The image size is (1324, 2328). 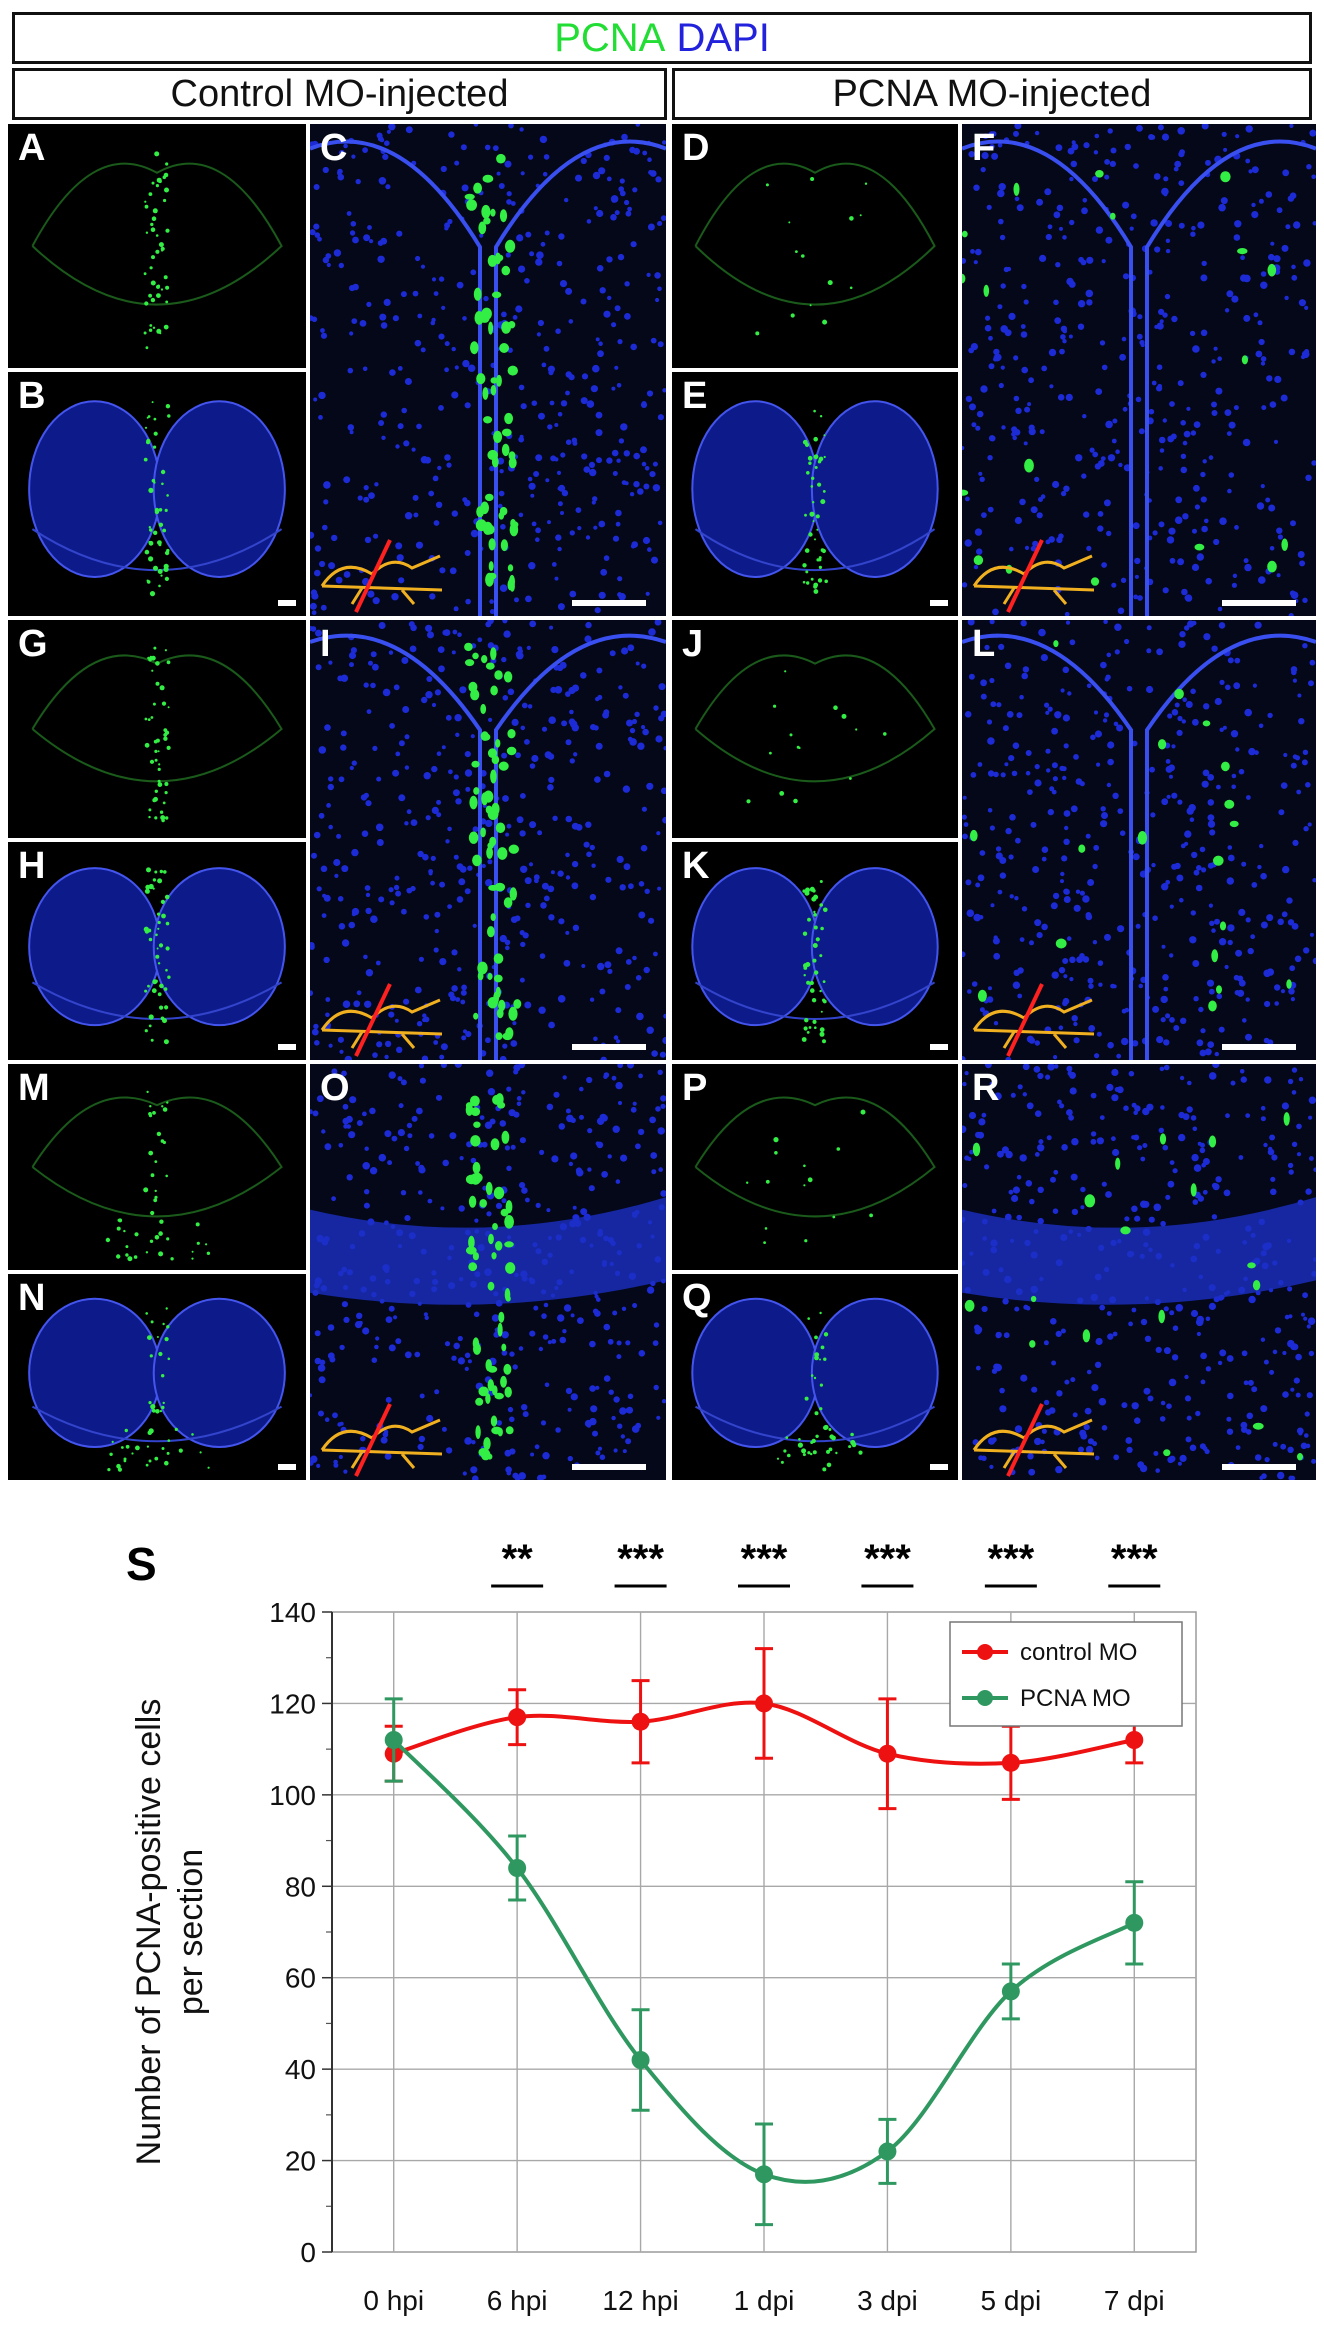 I want to click on section-plane-line, so click(x=1025, y=576).